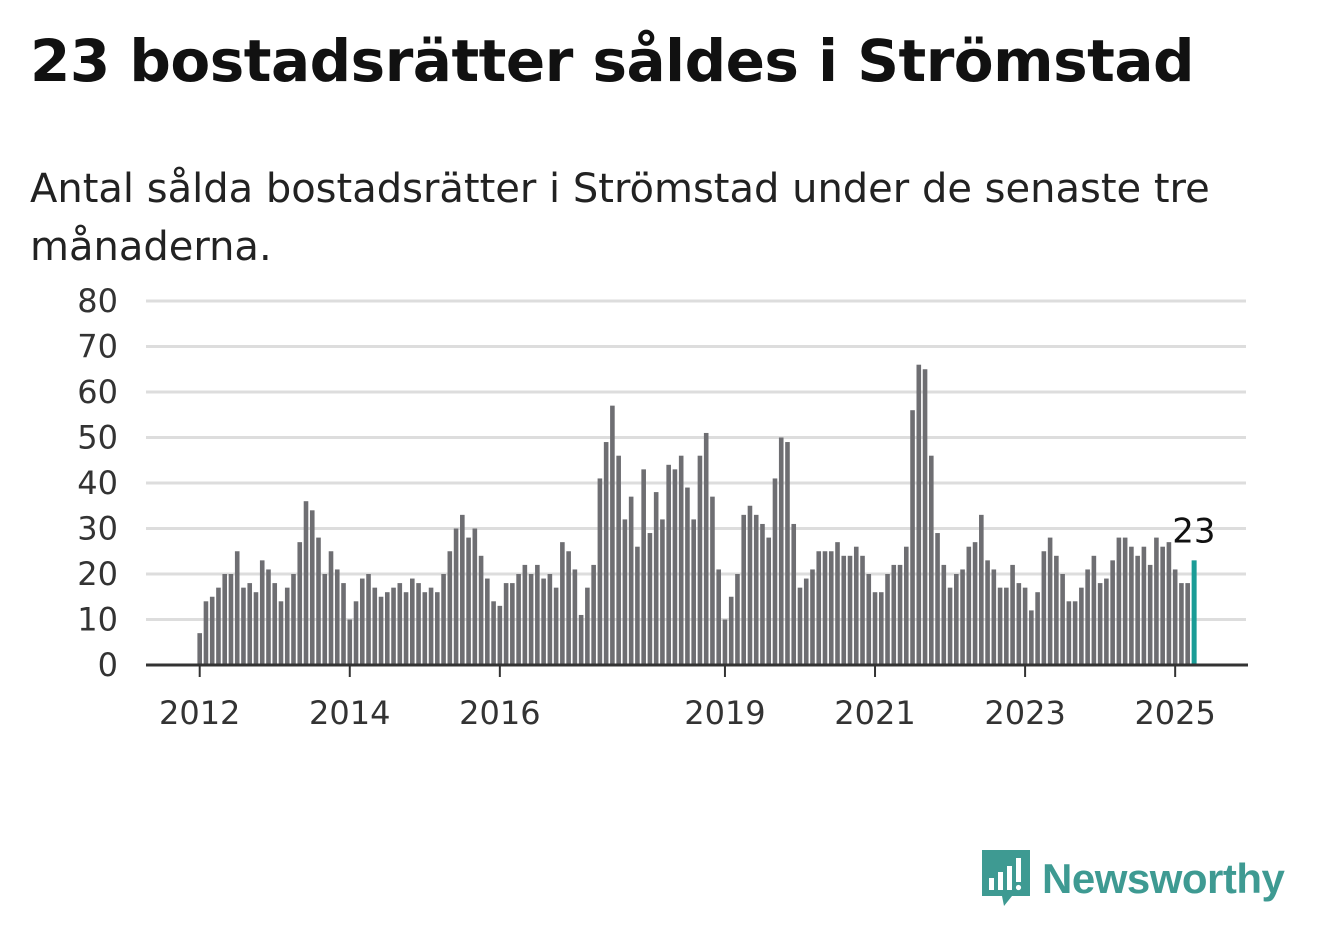  What do you see at coordinates (349, 713) in the screenshot?
I see `x-tick-label: 2014` at bounding box center [349, 713].